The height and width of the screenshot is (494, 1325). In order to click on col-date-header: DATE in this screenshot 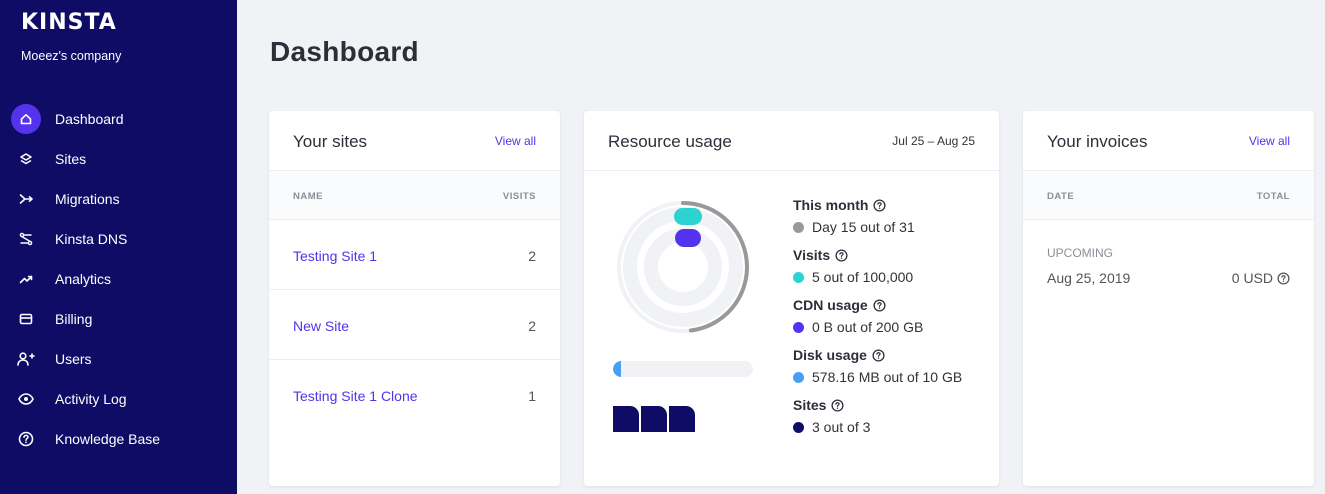, I will do `click(1061, 196)`.